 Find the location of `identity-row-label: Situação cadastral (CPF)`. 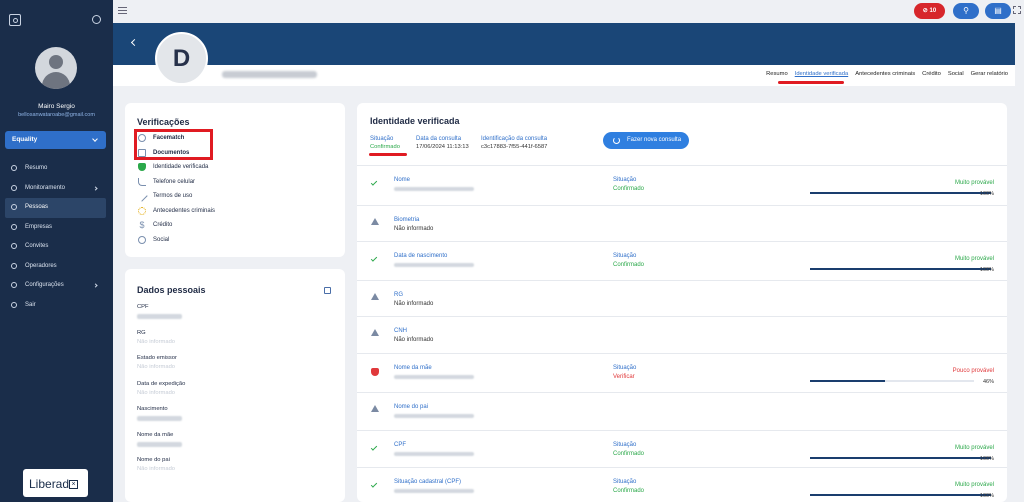

identity-row-label: Situação cadastral (CPF) is located at coordinates (428, 482).